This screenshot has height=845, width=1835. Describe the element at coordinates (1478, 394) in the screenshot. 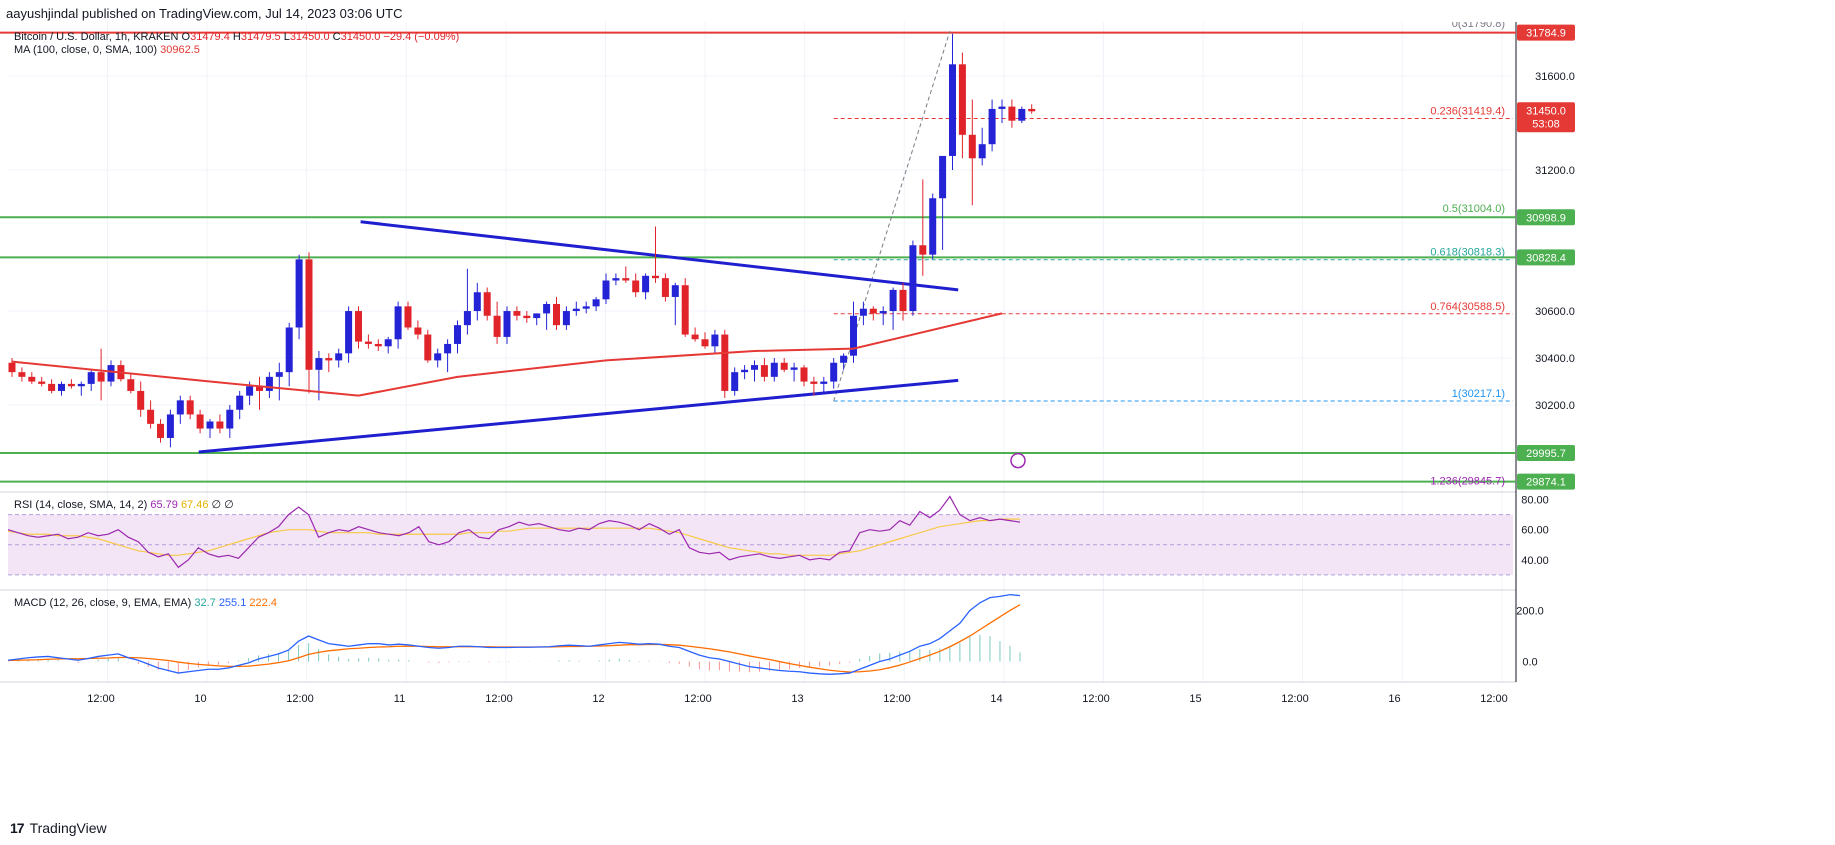

I see `fib-label: 1(30217.1)` at that location.